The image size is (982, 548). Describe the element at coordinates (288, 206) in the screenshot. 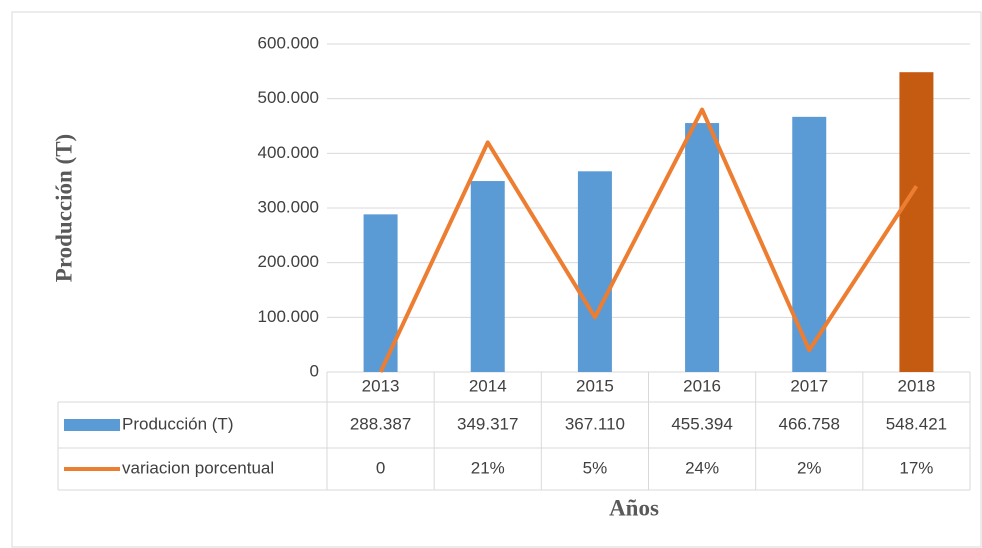

I see `y-tick-label: 300.000` at that location.